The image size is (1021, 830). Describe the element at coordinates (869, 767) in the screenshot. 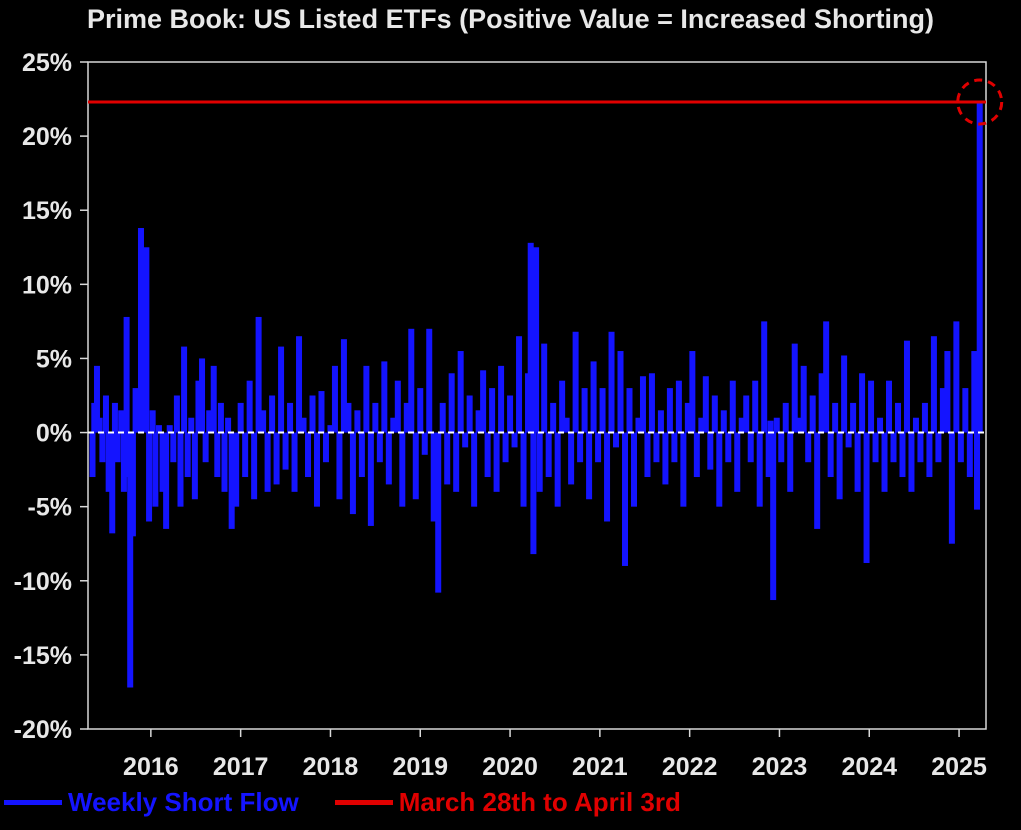

I see `x-tick-label: 2024` at that location.